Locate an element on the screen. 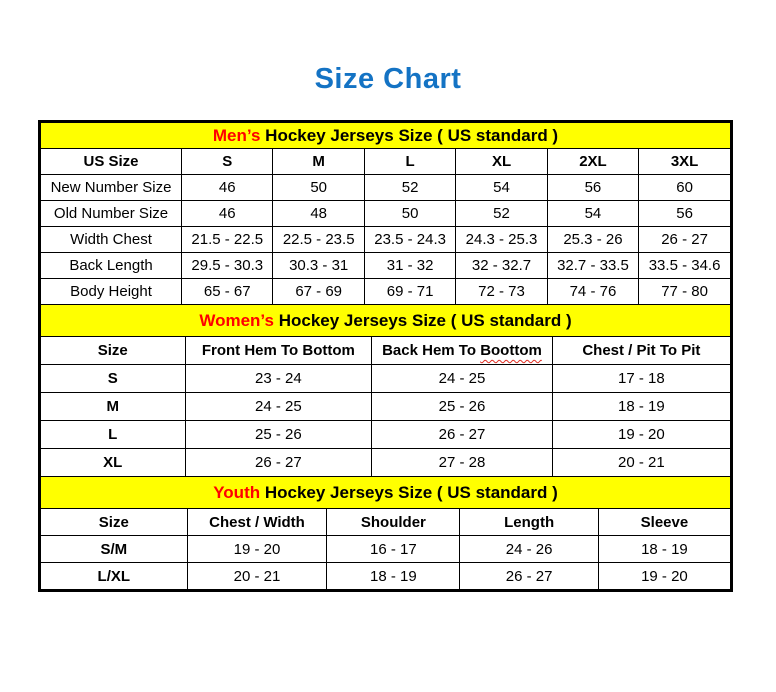  size-value-cell: 25 - 26 is located at coordinates (278, 434).